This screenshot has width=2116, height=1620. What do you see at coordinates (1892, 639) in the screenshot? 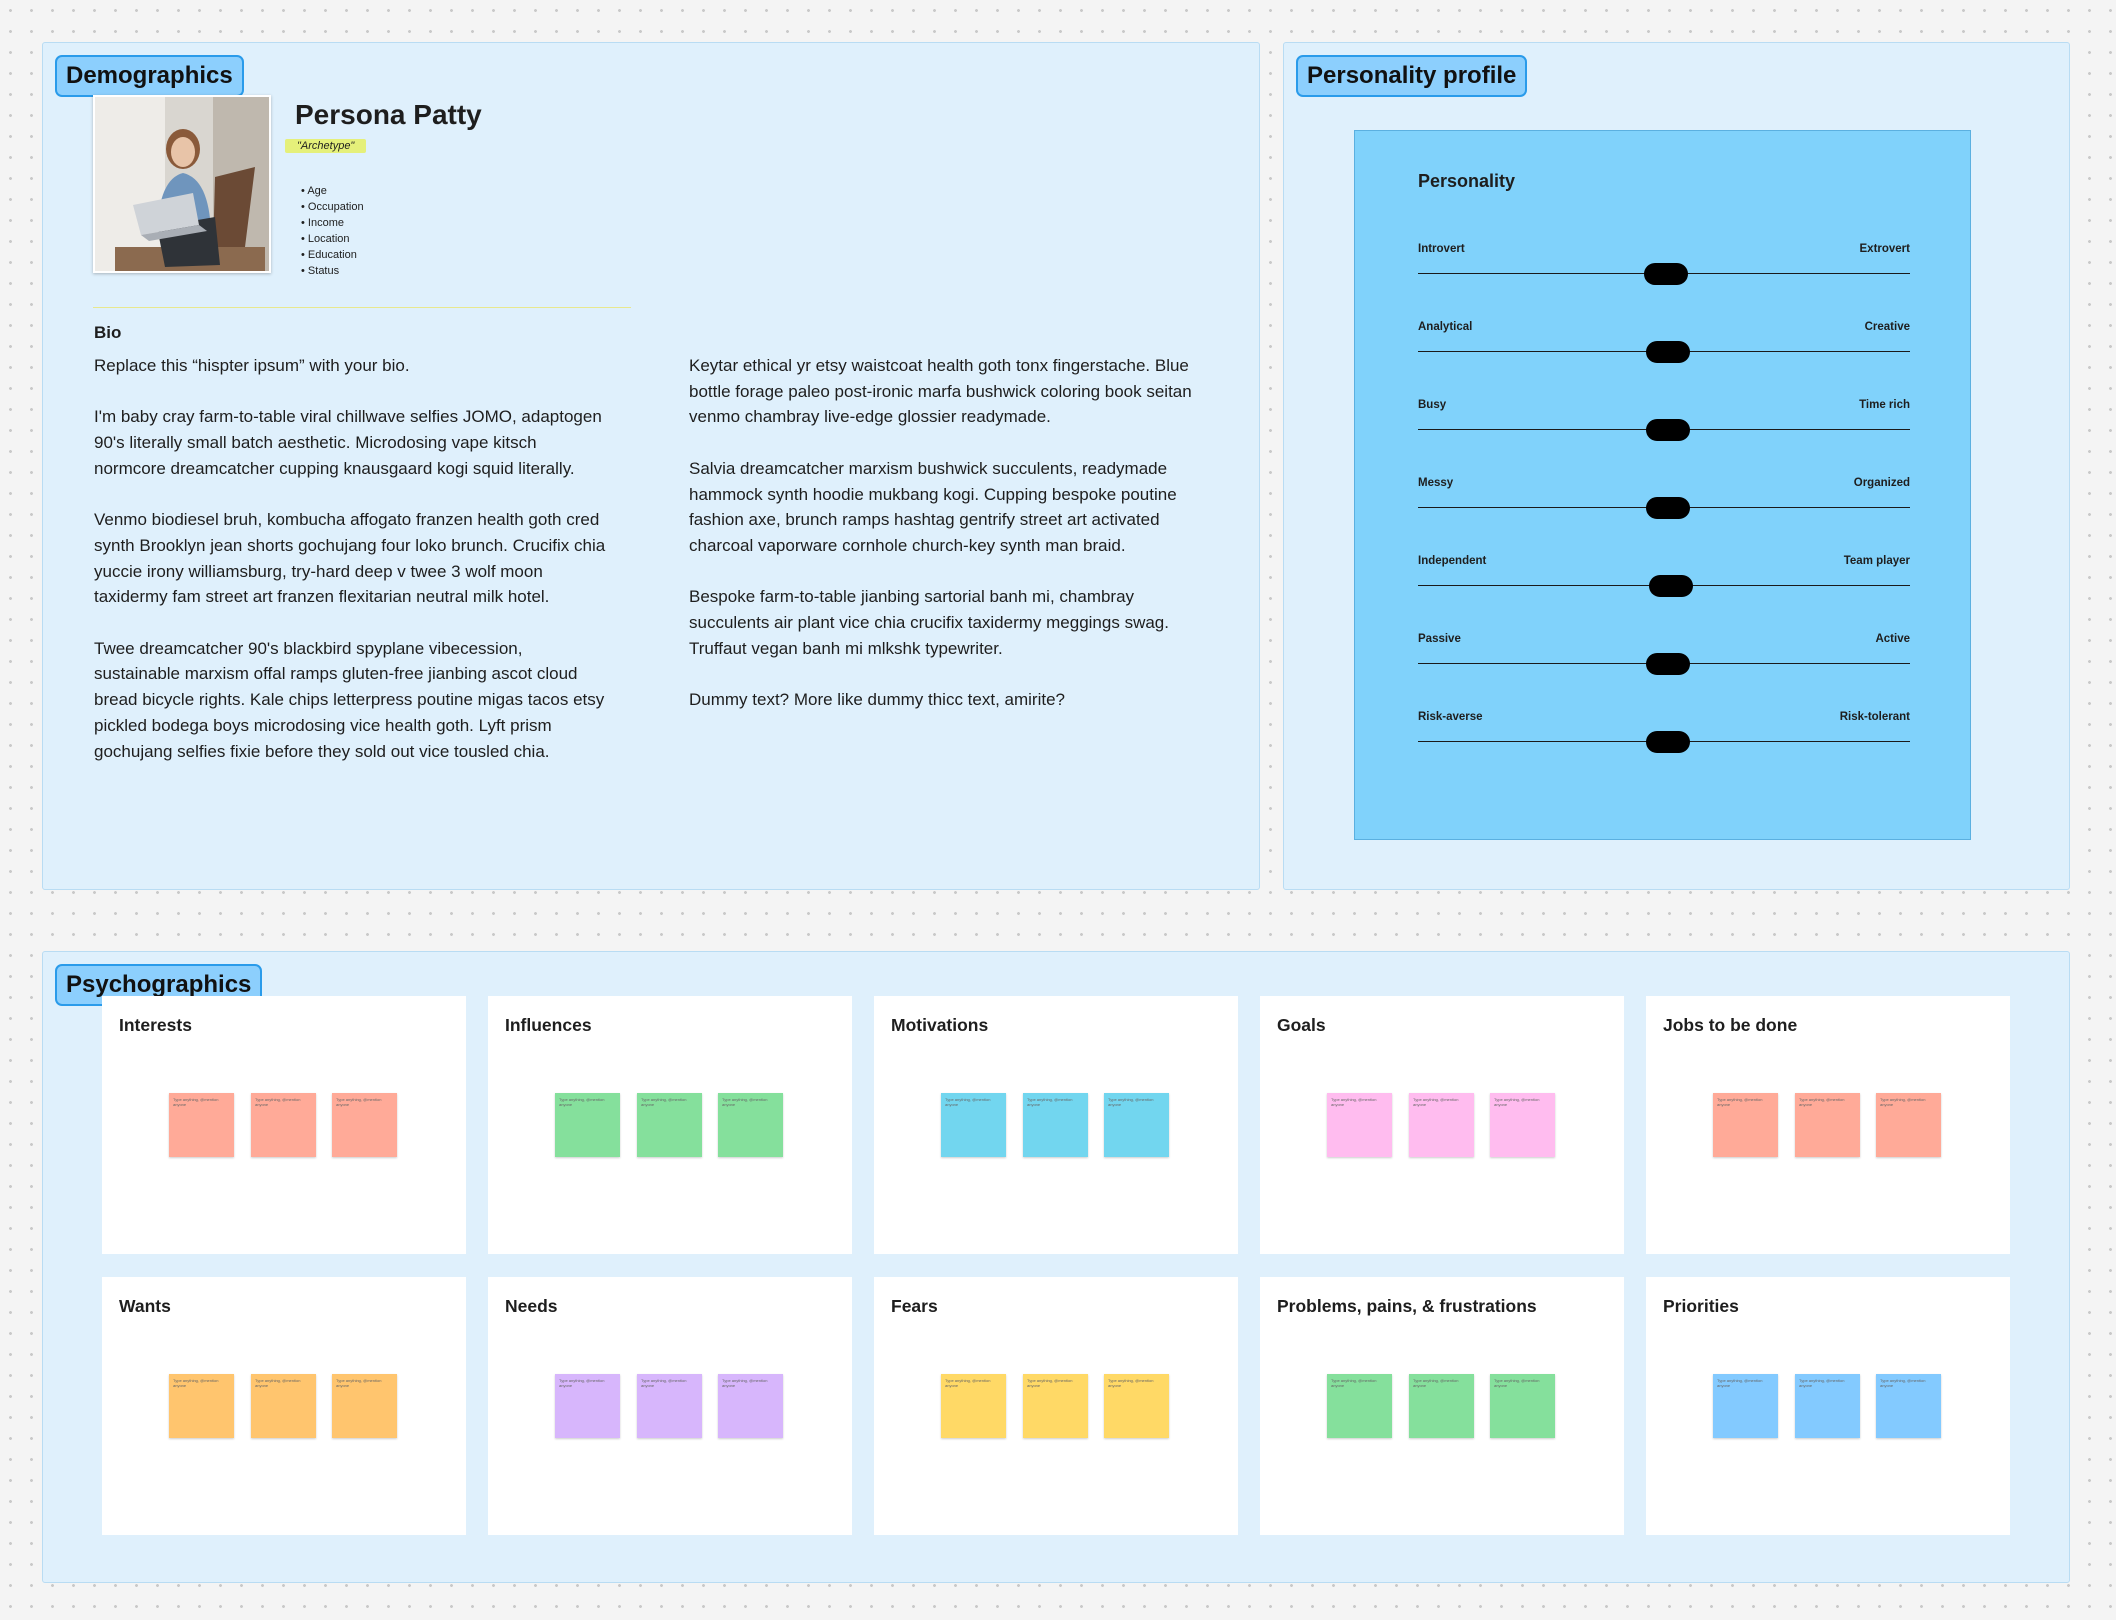
I see `slider-right-label: Active` at bounding box center [1892, 639].